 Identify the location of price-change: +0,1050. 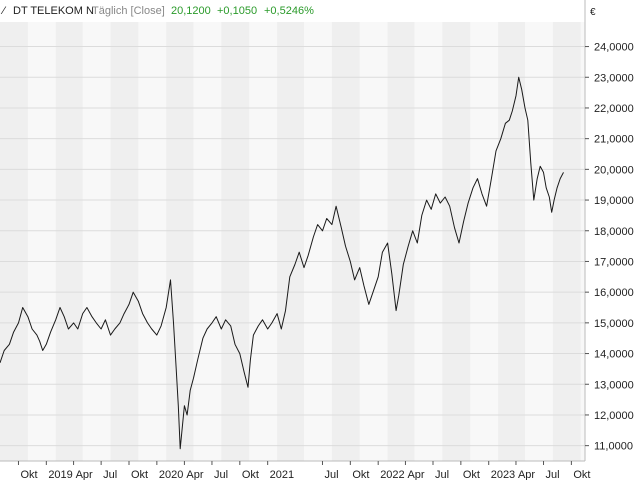
(237, 11).